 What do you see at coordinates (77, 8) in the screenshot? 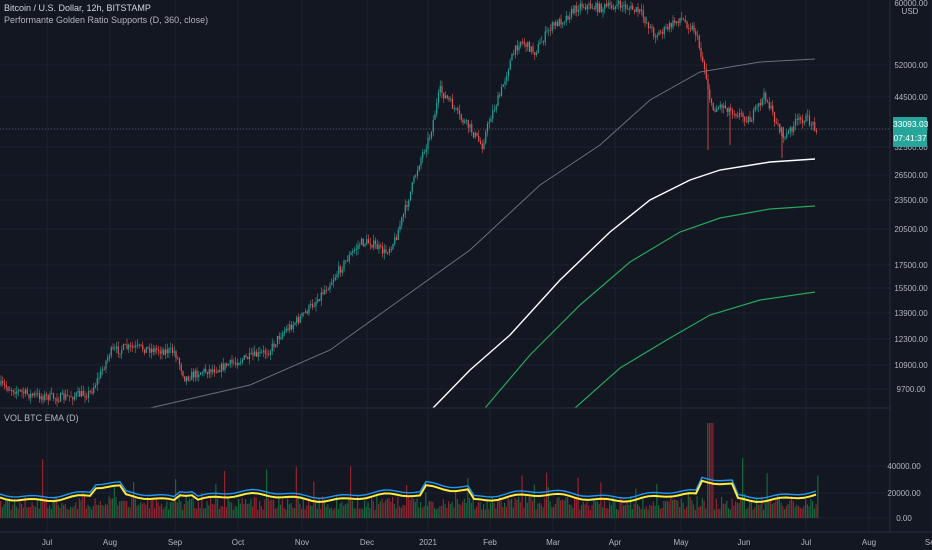
I see `symbol-title: Bitcoin / U.S. Dollar, 12h, BITSTAMP` at bounding box center [77, 8].